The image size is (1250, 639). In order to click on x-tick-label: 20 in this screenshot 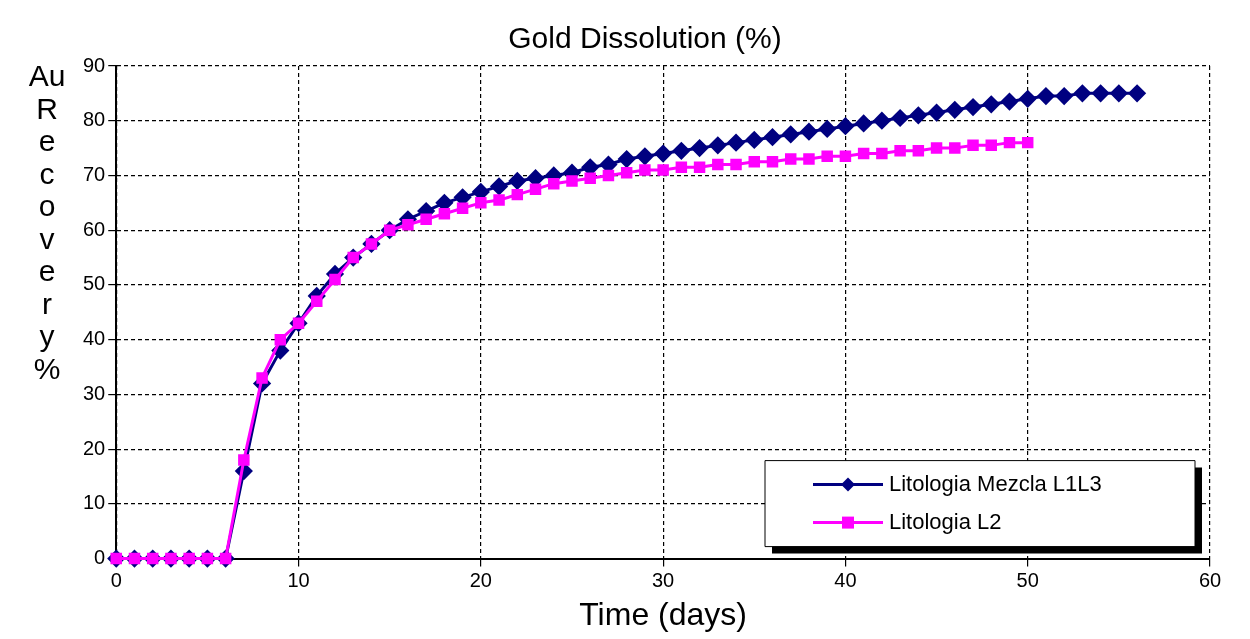, I will do `click(480, 580)`.